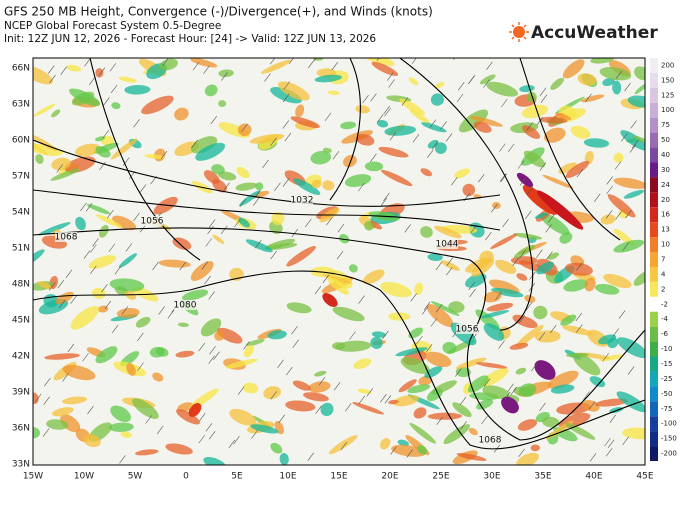  What do you see at coordinates (667, 65) in the screenshot?
I see `colorbar-label: 200` at bounding box center [667, 65].